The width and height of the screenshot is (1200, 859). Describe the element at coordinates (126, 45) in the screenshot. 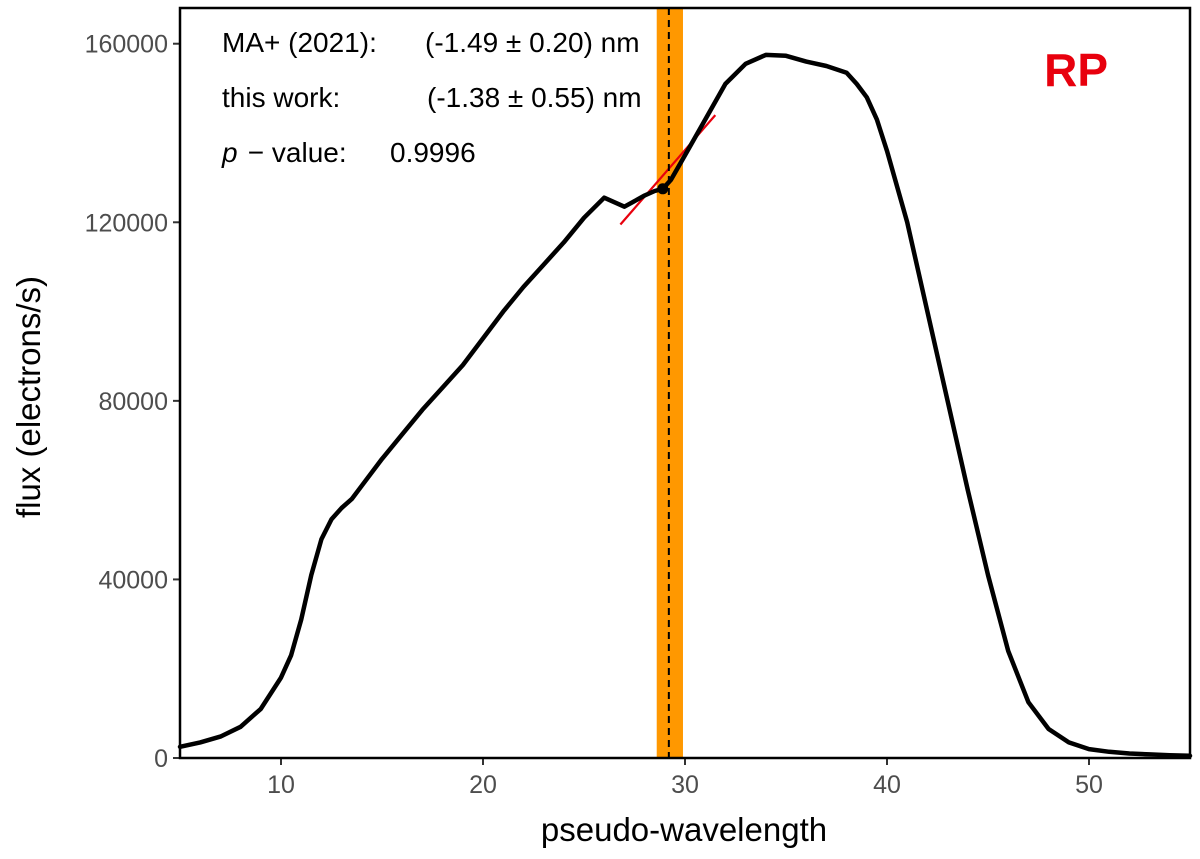

I see `y-tick-label: 160000` at that location.